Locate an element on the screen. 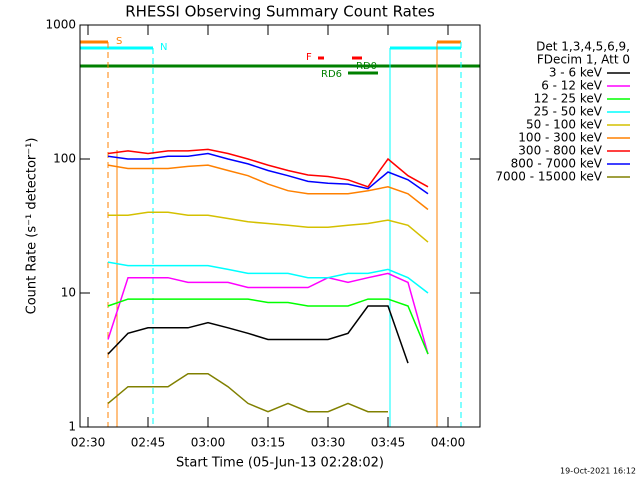 The image size is (640, 480). legend-label: 6 - 12 keV is located at coordinates (572, 86).